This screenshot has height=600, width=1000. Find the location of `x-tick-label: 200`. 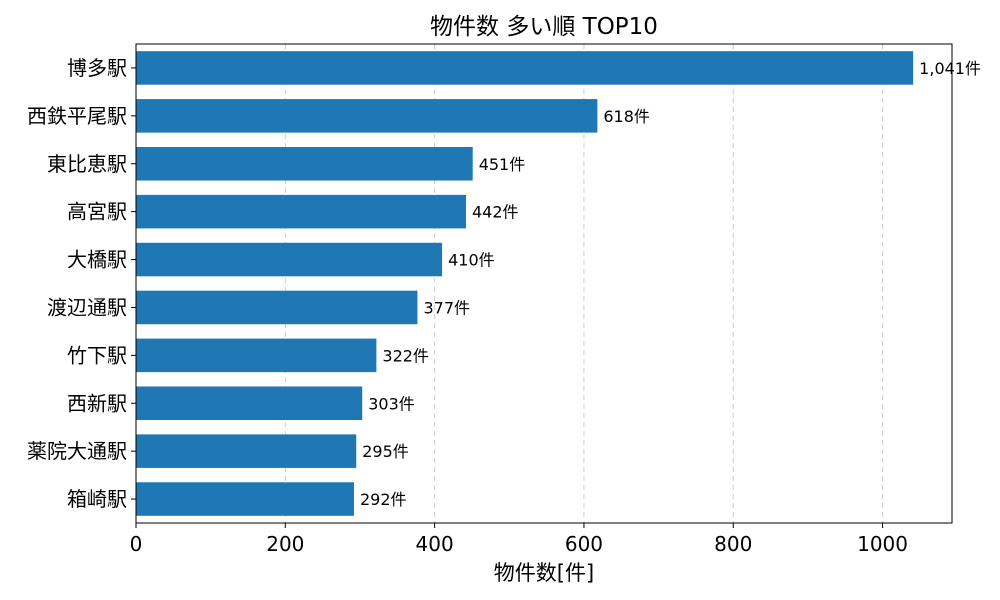

x-tick-label: 200 is located at coordinates (285, 544).